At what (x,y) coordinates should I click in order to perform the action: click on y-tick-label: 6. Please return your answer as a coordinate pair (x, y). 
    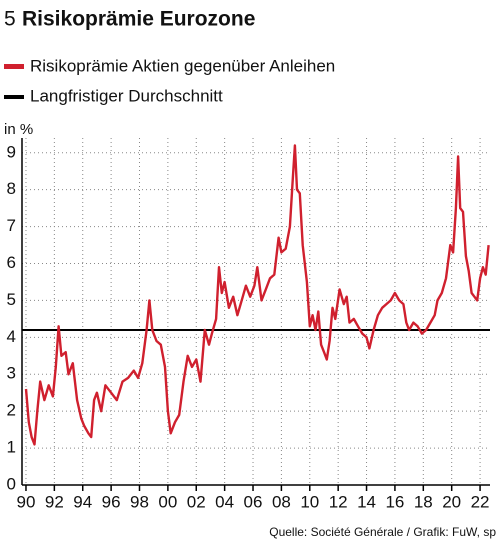
    Looking at the image, I should click on (11, 262).